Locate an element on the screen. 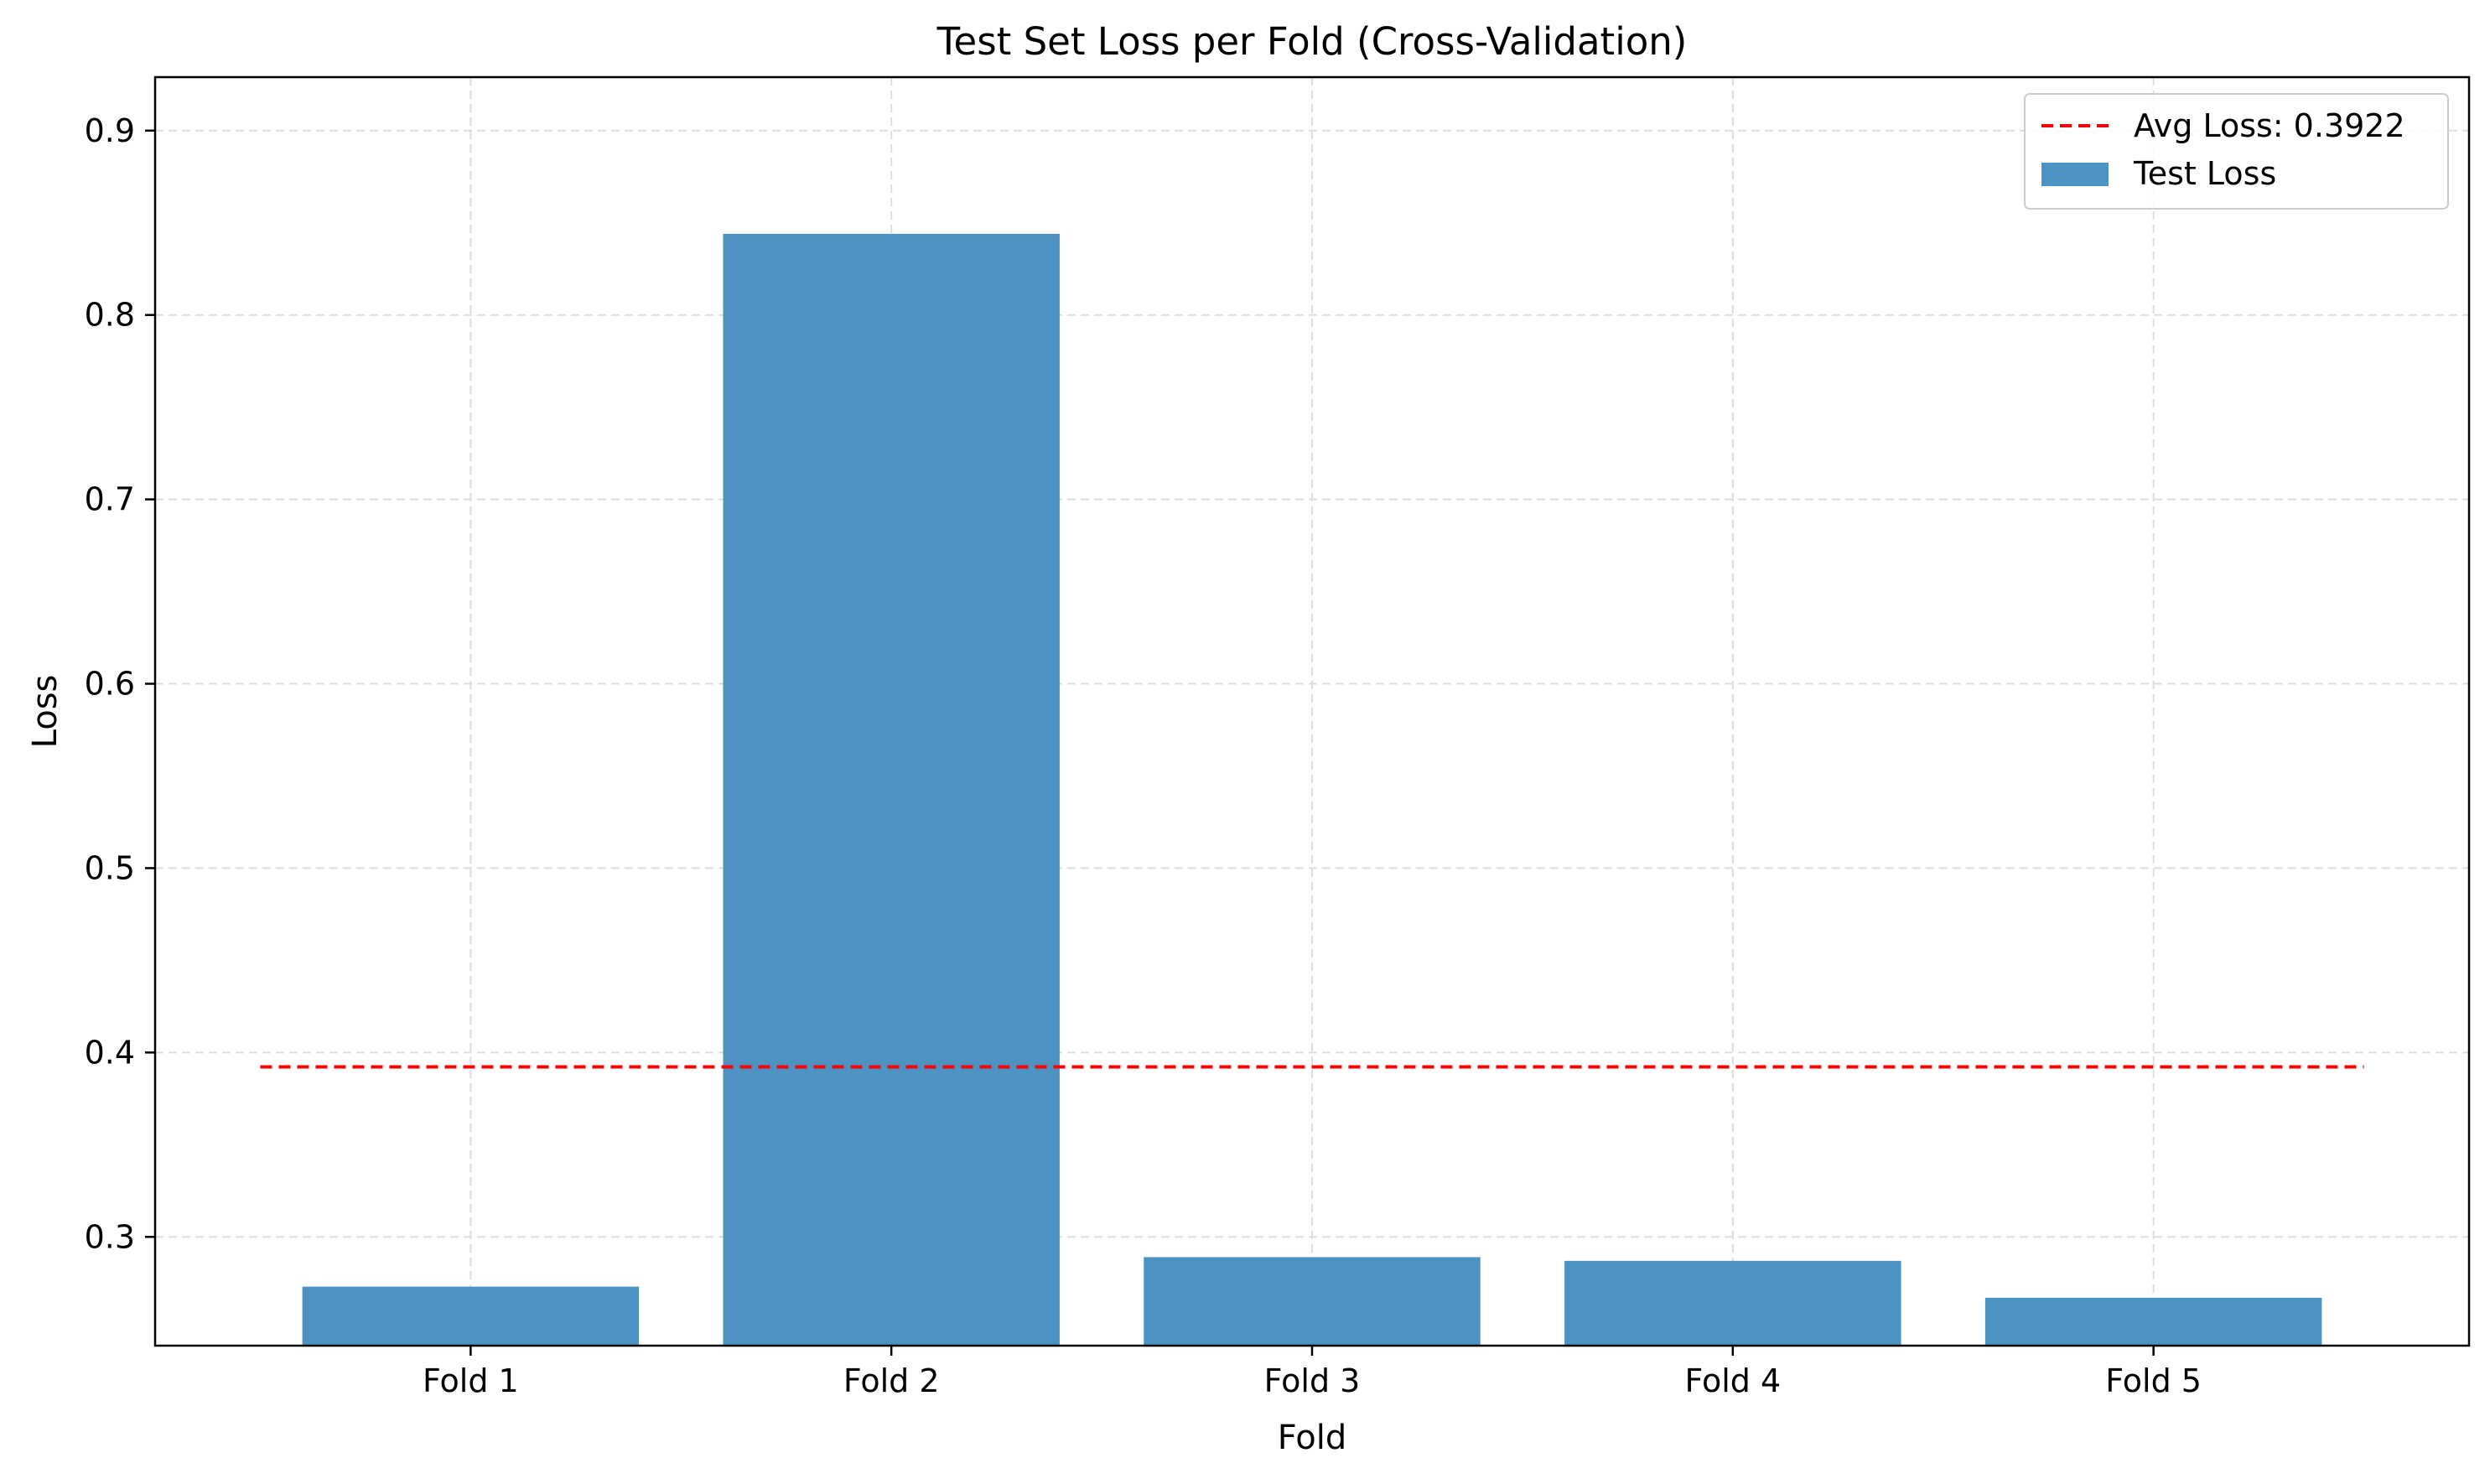  x-tick-label: Fold 5 is located at coordinates (2153, 1380).